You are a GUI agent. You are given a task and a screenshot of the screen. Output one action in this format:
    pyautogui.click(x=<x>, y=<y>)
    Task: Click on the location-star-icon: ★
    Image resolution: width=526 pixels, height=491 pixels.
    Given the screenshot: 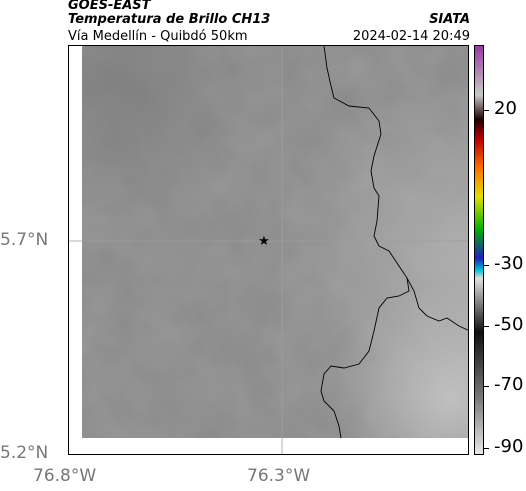 What is the action you would take?
    pyautogui.click(x=264, y=241)
    